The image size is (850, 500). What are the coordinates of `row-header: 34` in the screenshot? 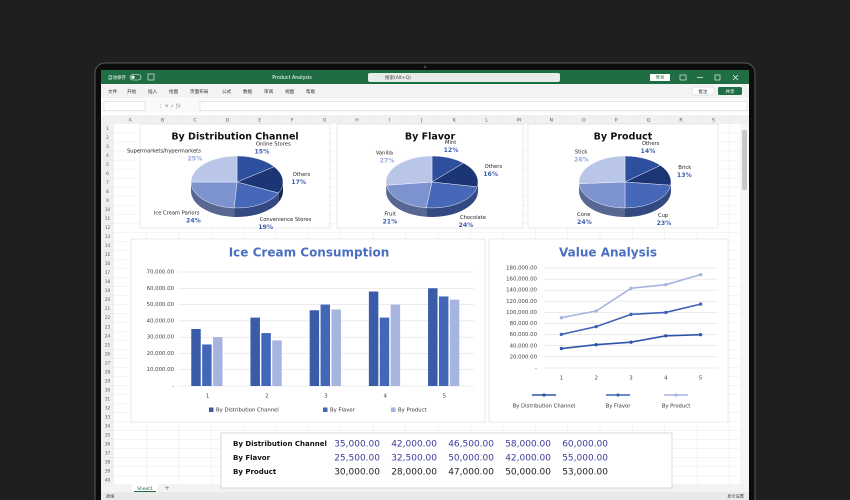 It's located at (108, 425).